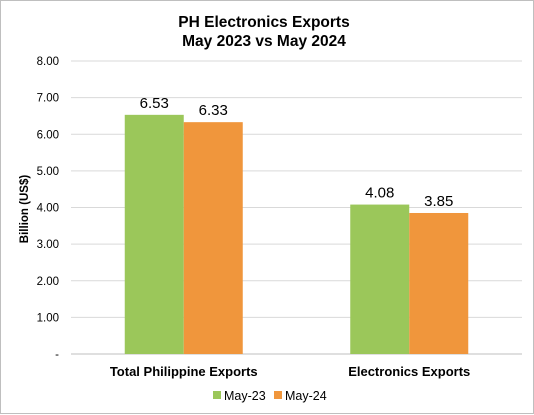  Describe the element at coordinates (306, 396) in the screenshot. I see `legend-label: May-24` at that location.